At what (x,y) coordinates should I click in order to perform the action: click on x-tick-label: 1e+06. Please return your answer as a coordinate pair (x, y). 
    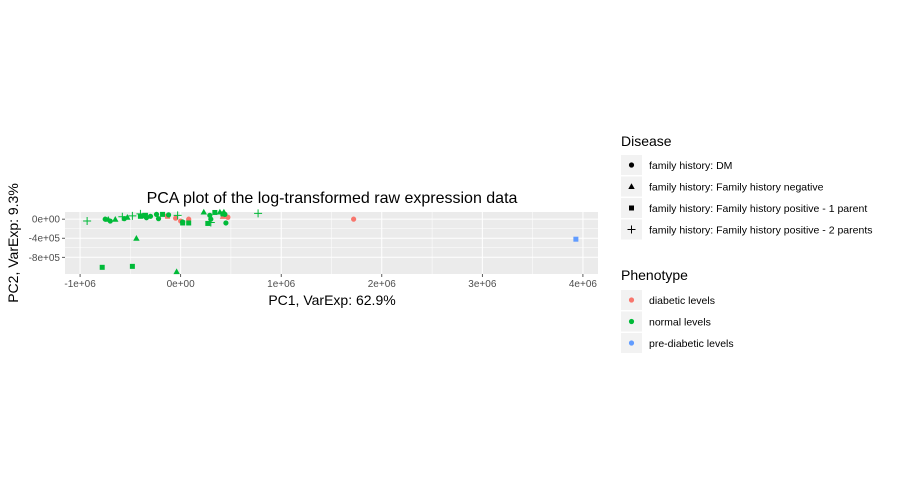
    Looking at the image, I should click on (281, 284).